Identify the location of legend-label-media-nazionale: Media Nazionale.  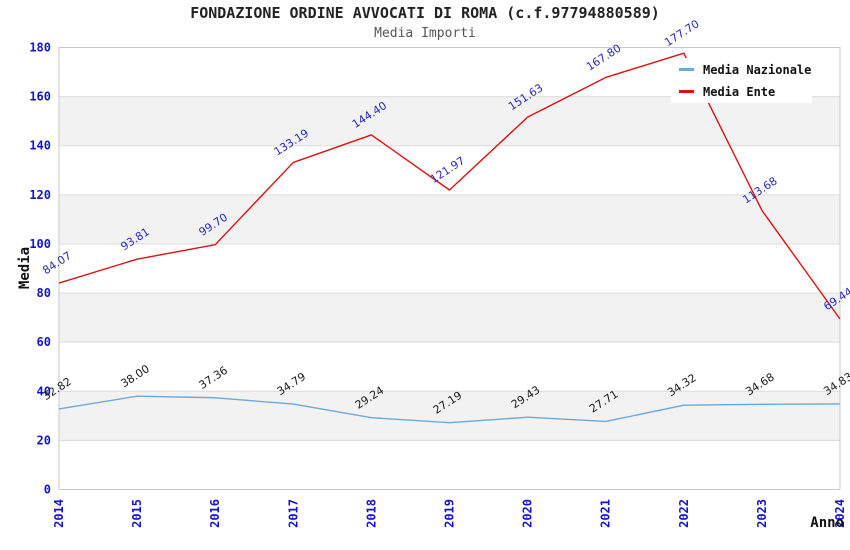
(757, 69).